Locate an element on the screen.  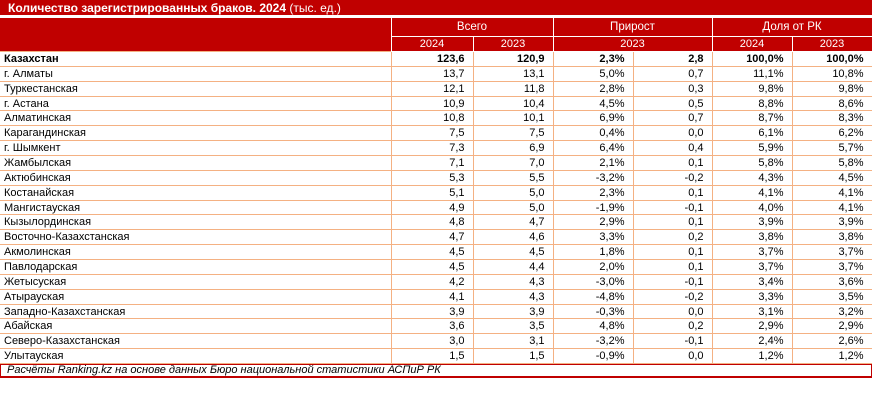
table-row: Павлодарская 4,5 4,4 2,0% 0,1 3,7% 3,7% is located at coordinates (436, 267).